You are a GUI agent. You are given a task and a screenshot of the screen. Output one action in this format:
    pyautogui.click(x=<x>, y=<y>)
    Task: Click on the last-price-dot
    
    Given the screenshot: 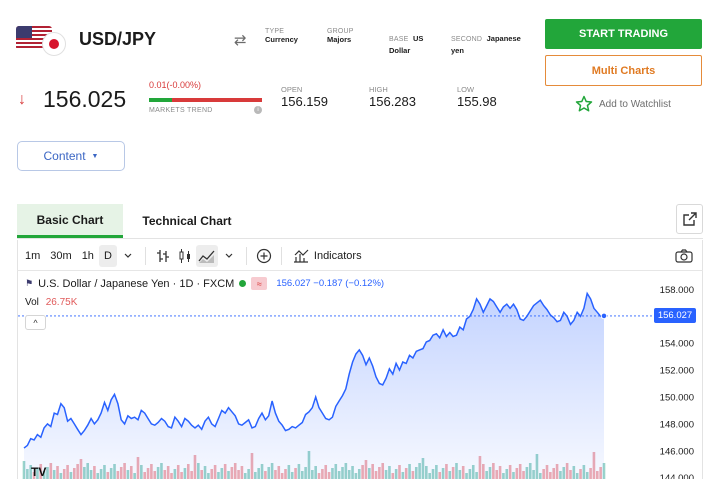 What is the action you would take?
    pyautogui.click(x=604, y=316)
    